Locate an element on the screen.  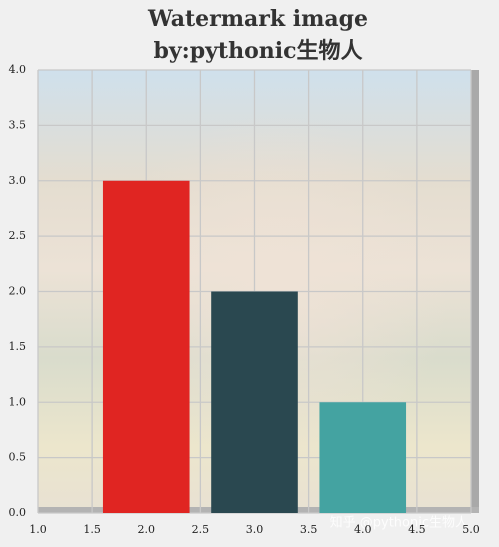
x-tick-label: 2.5 is located at coordinates (201, 529).